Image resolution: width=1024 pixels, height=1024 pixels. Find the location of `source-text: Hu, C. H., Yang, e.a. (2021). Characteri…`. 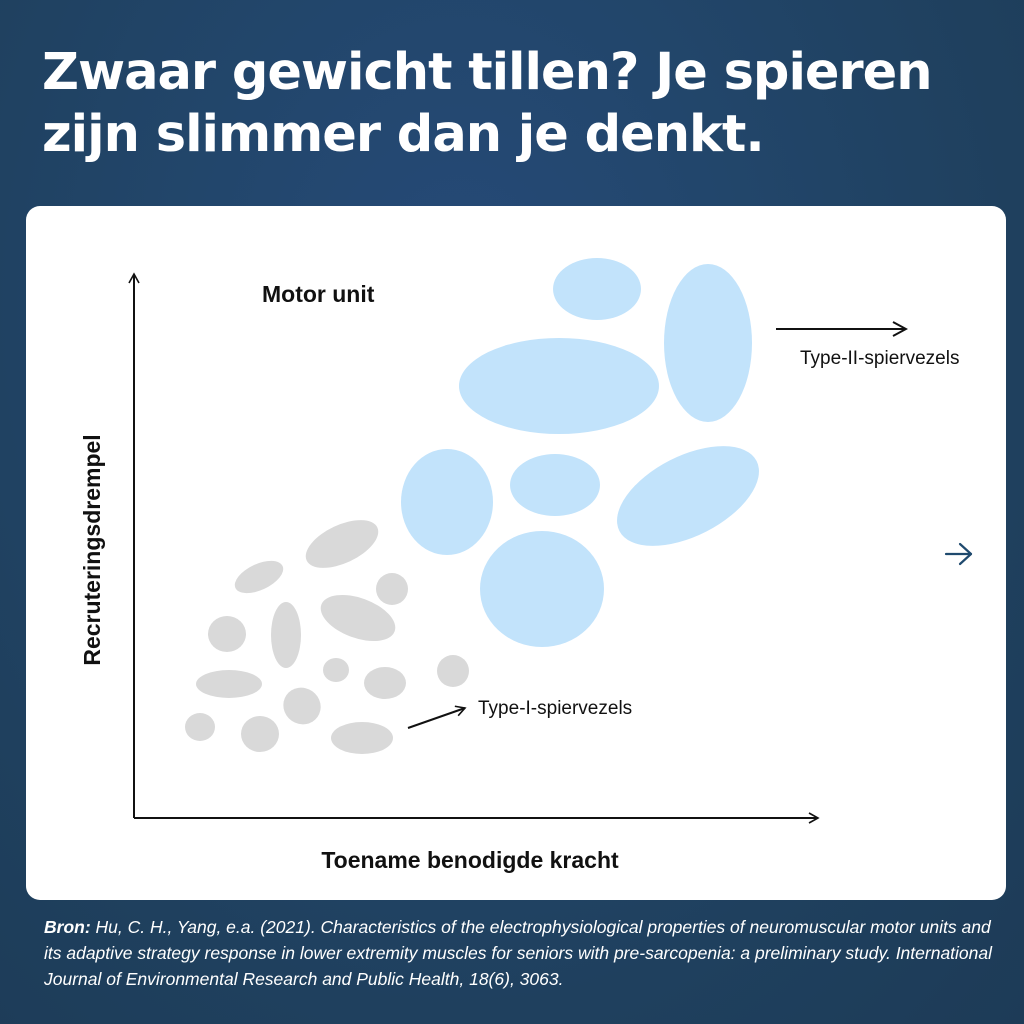

source-text: Hu, C. H., Yang, e.a. (2021). Characteri… is located at coordinates (518, 953).